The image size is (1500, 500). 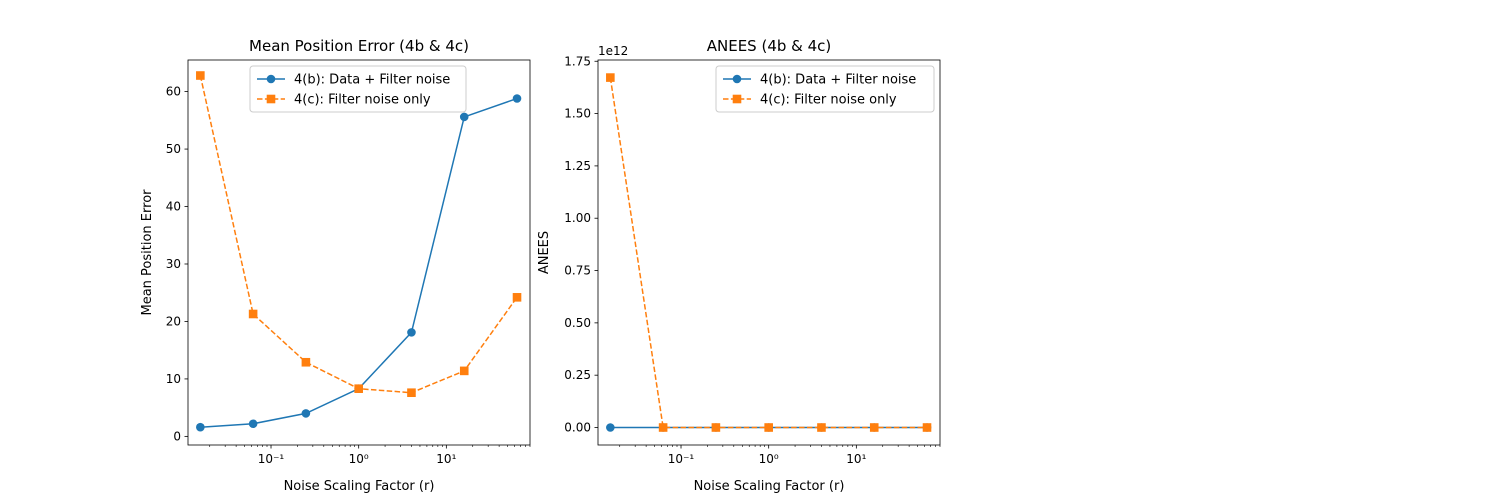 What do you see at coordinates (173, 92) in the screenshot?
I see `y-tick-label: 60` at bounding box center [173, 92].